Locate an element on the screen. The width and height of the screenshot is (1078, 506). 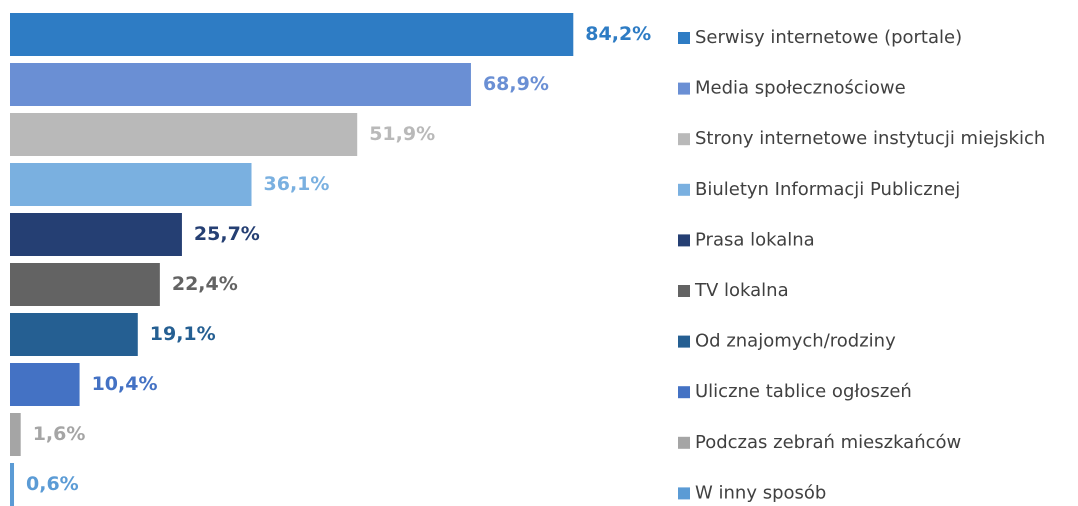
value-label: 22,4% is located at coordinates (205, 284).